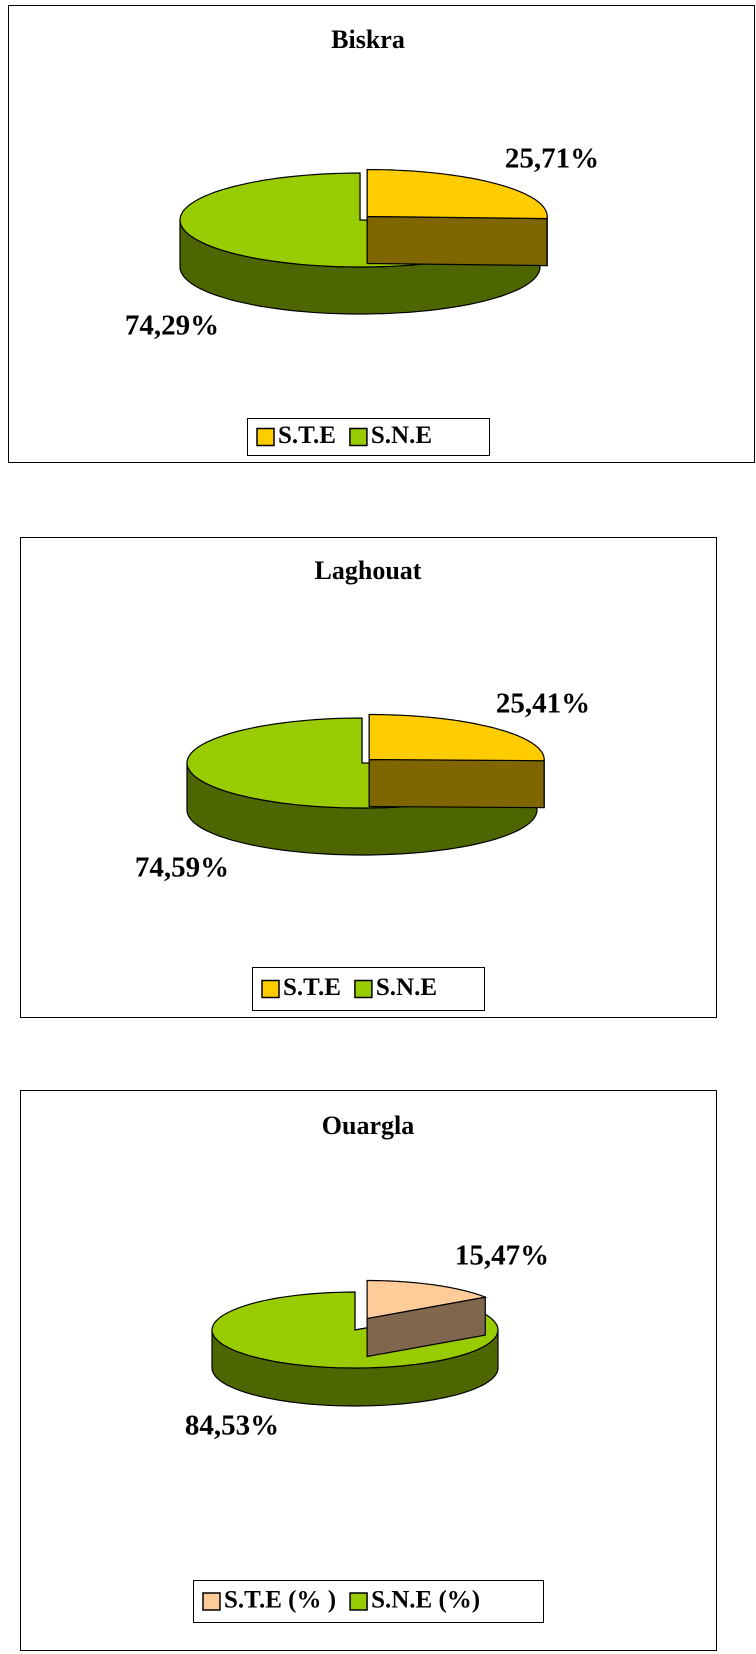  I want to click on chart-title: Biskra, so click(368, 39).